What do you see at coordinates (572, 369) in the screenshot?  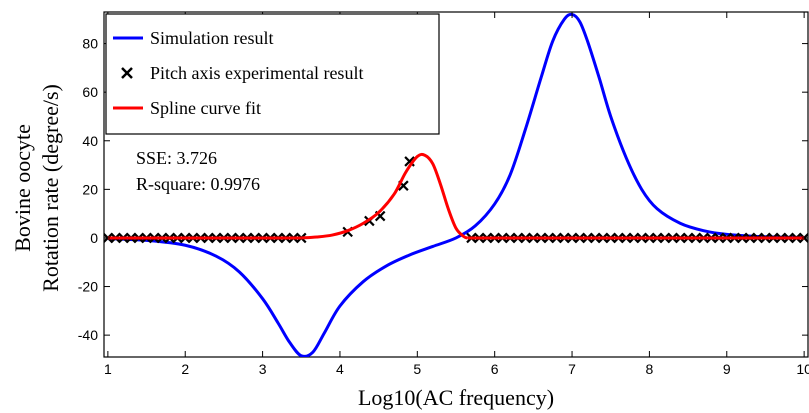 I see `x-tick-label: 7` at bounding box center [572, 369].